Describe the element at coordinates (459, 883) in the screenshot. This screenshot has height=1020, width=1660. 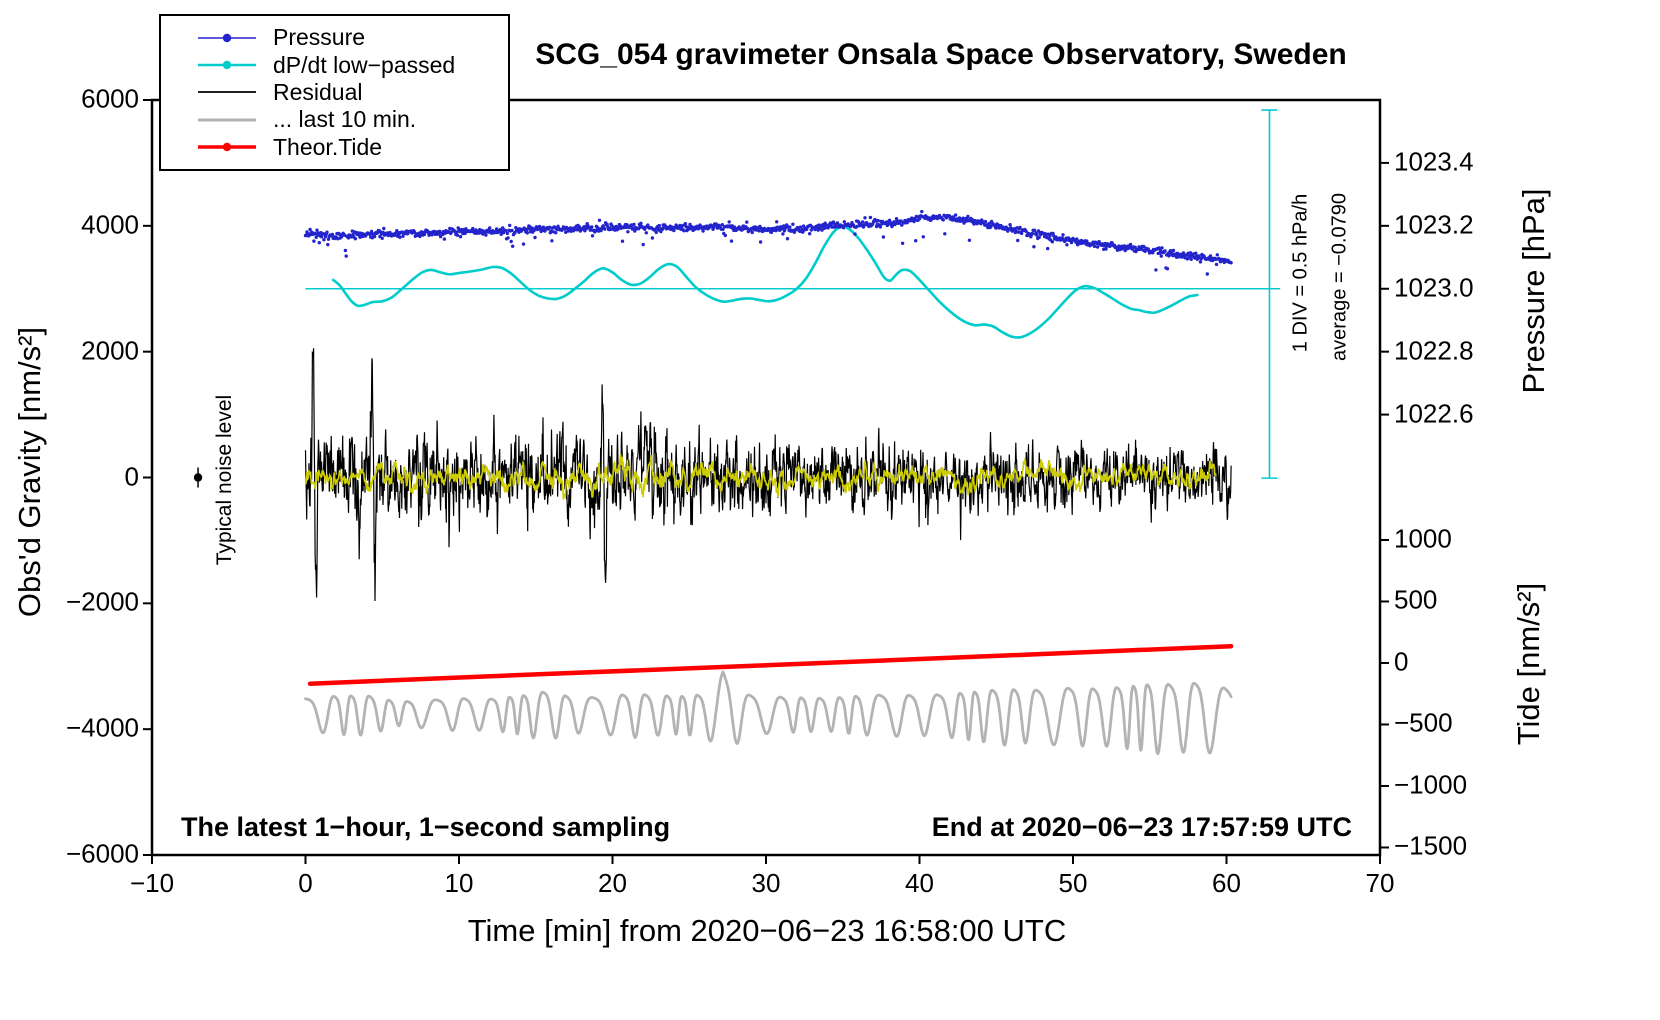
I see `time-tick-label: 10` at that location.